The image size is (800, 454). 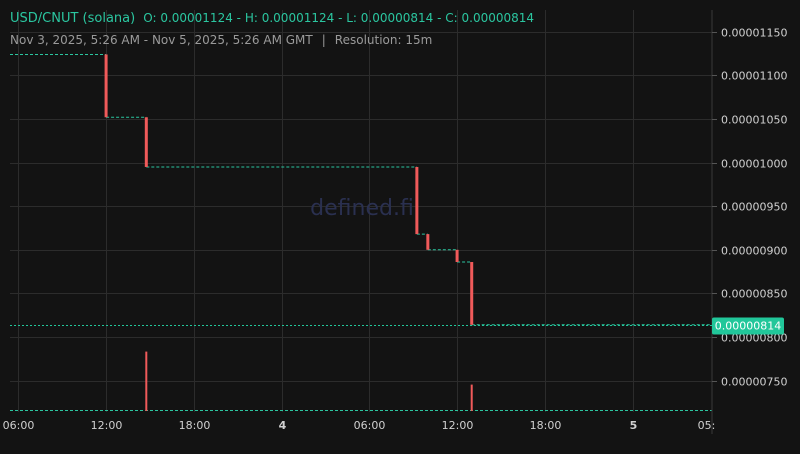 What do you see at coordinates (754, 207) in the screenshot?
I see `y-tick-label: 0.00000950` at bounding box center [754, 207].